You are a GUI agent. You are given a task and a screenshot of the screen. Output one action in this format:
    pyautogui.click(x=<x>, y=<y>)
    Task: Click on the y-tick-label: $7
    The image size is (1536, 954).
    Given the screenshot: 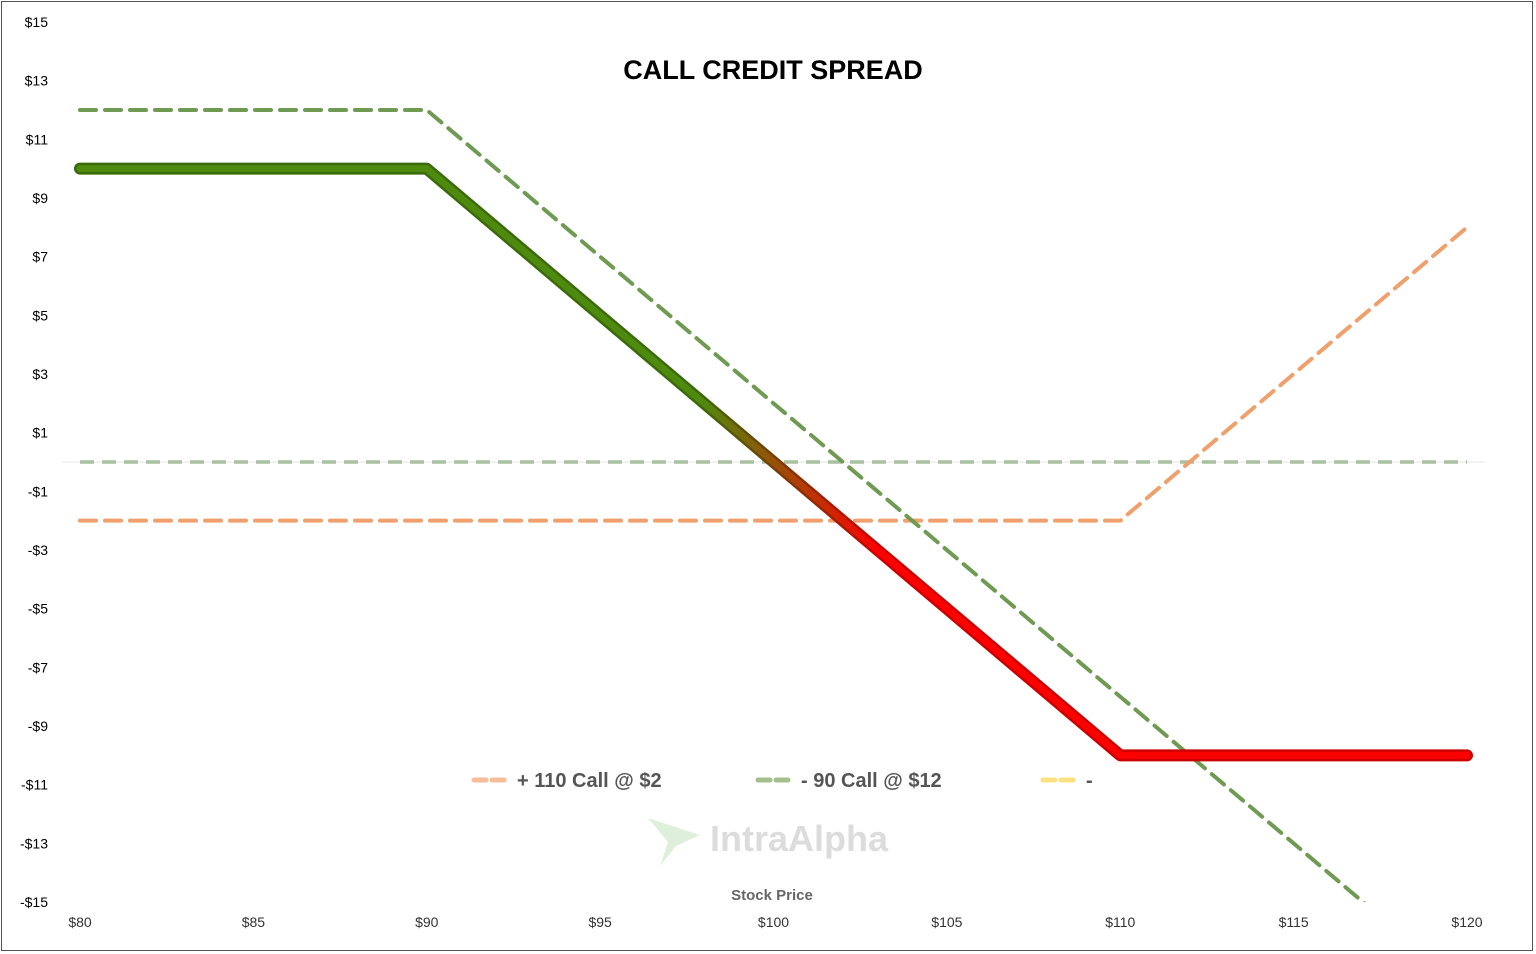 What is the action you would take?
    pyautogui.click(x=40, y=257)
    